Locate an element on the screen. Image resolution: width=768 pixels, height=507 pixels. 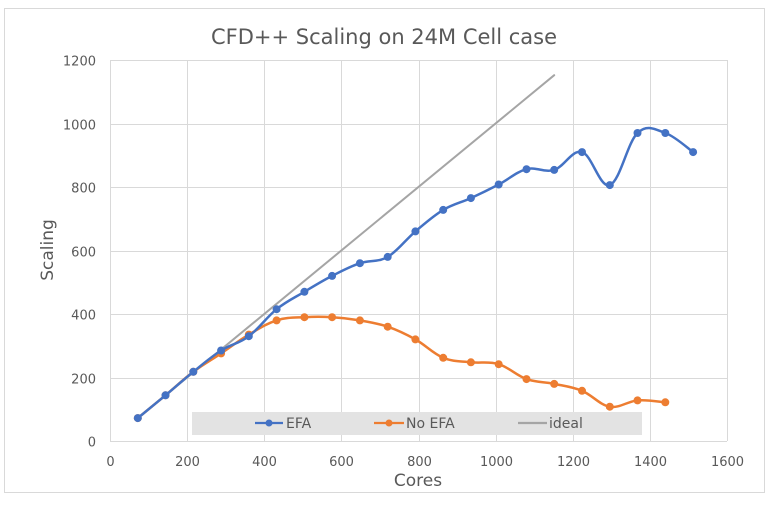
x-axis-ticks: 0 200 400 600 800 1000 1200 1400 1600 is located at coordinates (425, 462).